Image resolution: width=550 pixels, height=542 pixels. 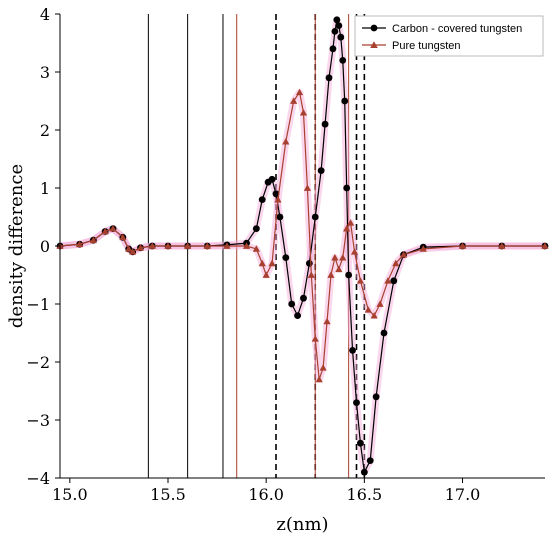 I want to click on y-tick-label: −3, so click(x=38, y=420).